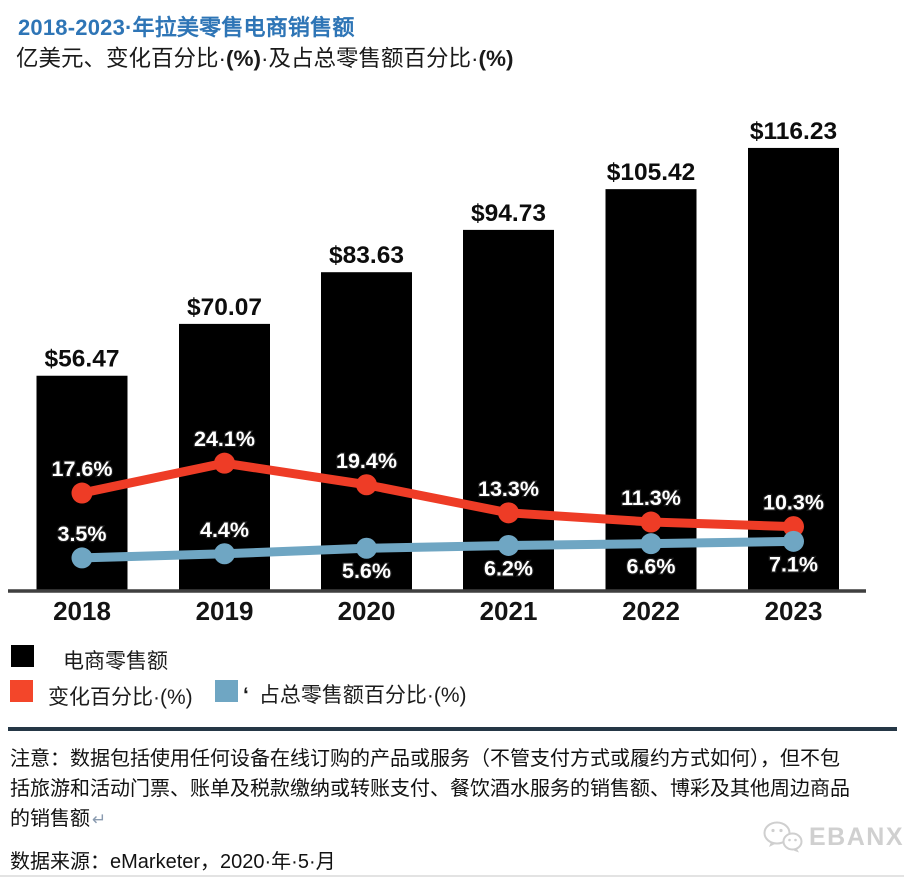 The width and height of the screenshot is (904, 877). Describe the element at coordinates (794, 611) in the screenshot. I see `x-axis-tick-label: 2023` at that location.